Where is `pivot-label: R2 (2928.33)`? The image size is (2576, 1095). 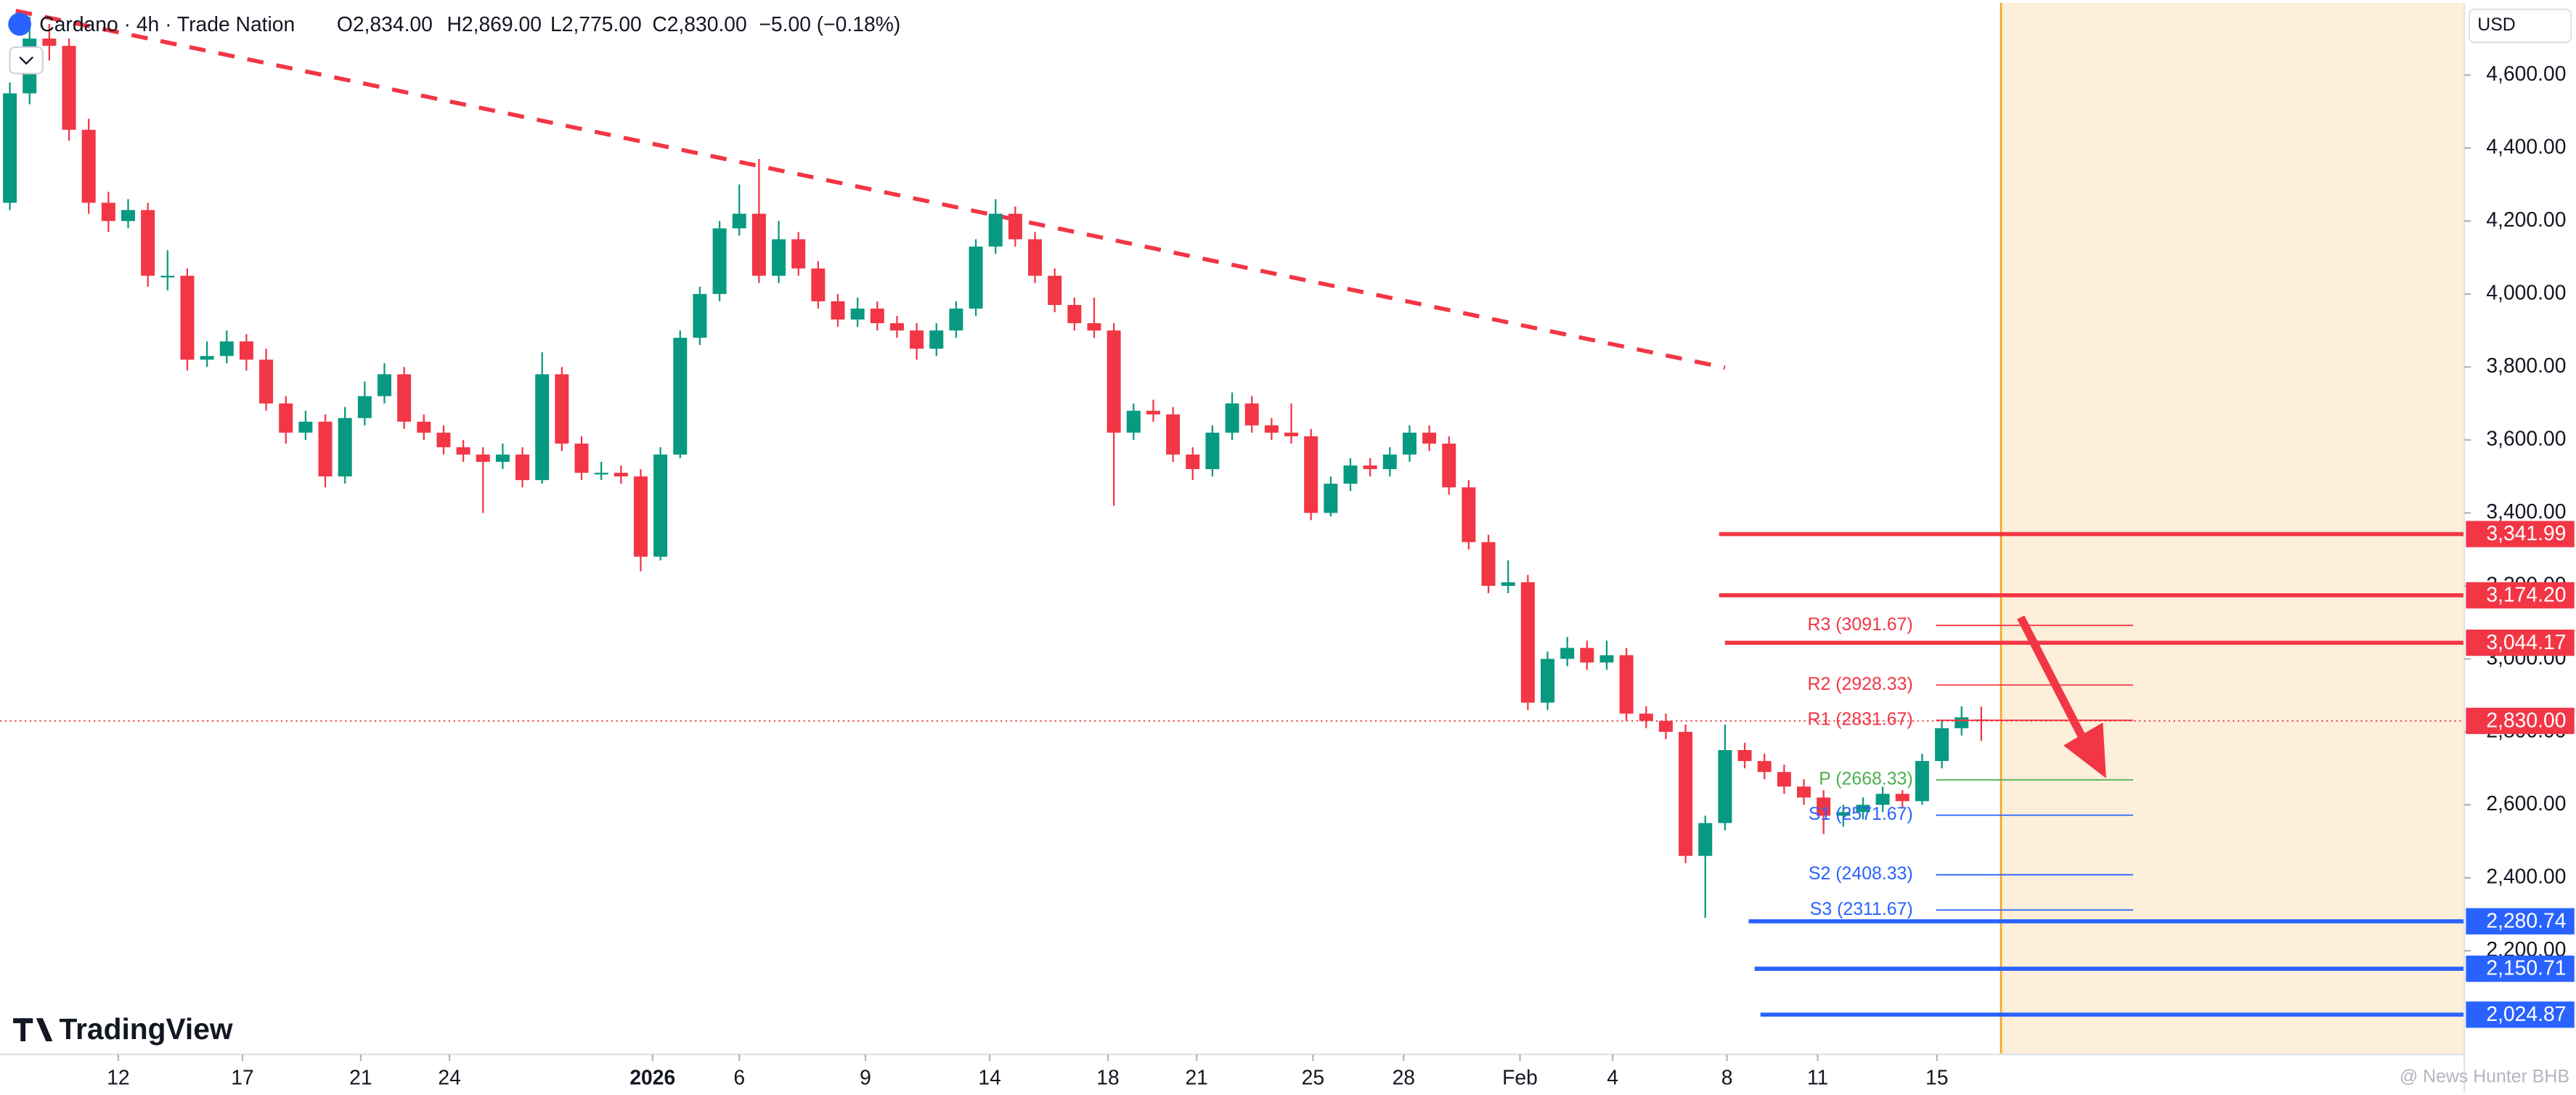 pivot-label: R2 (2928.33) is located at coordinates (1860, 684).